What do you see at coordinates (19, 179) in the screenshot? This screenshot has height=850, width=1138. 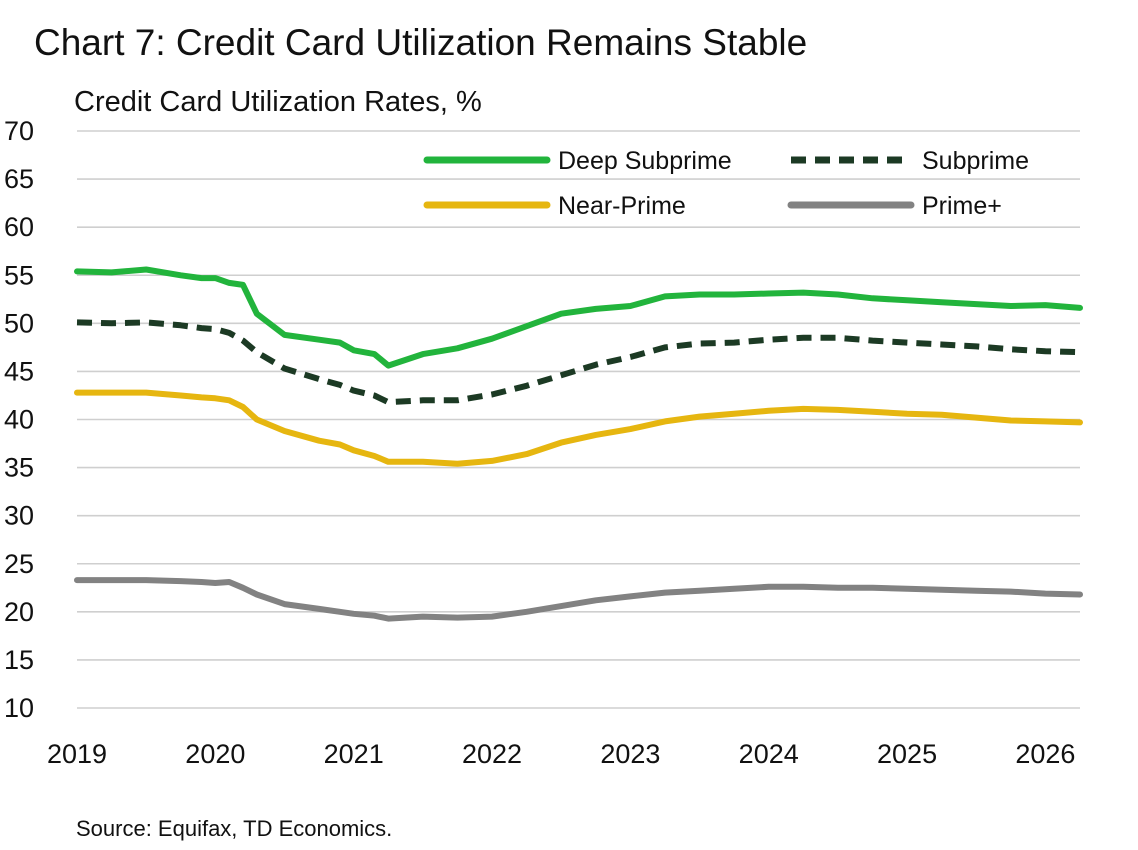 I see `y-tick-label: 65` at bounding box center [19, 179].